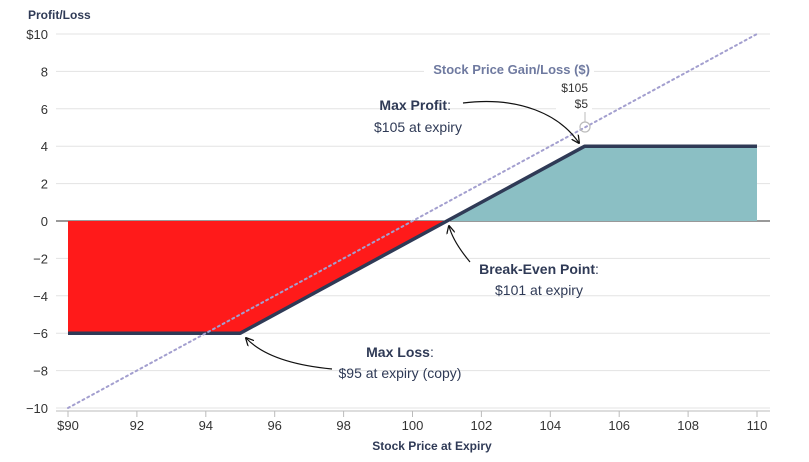 The image size is (809, 462). Describe the element at coordinates (137, 425) in the screenshot. I see `x-tick-label: 92` at that location.